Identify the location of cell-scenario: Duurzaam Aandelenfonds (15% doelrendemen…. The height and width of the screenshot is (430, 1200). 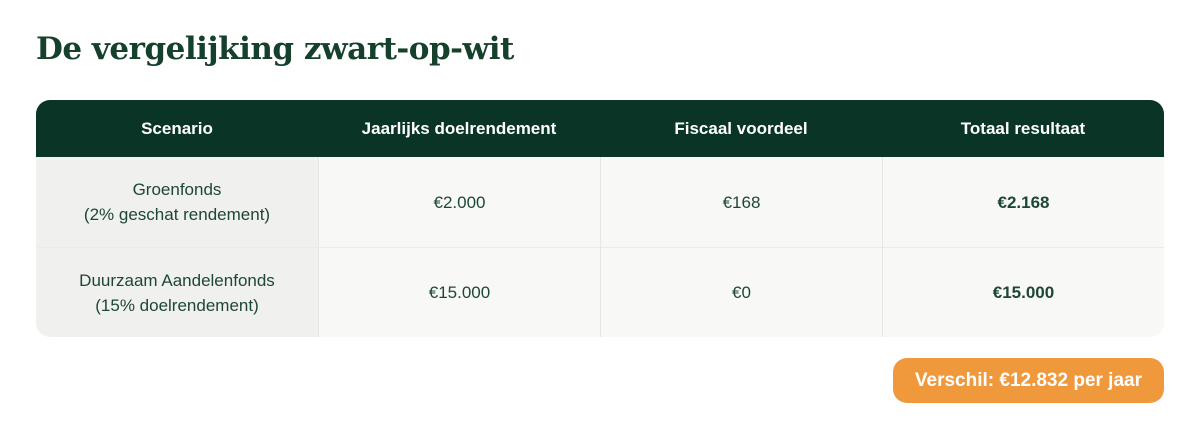
(177, 292).